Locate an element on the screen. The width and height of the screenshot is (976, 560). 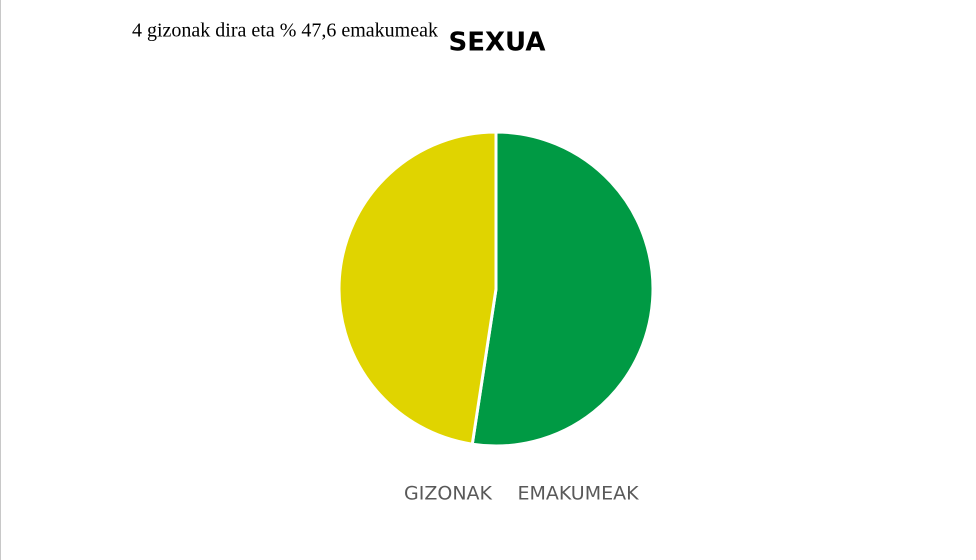
legend-label: GIZONAK is located at coordinates (448, 494).